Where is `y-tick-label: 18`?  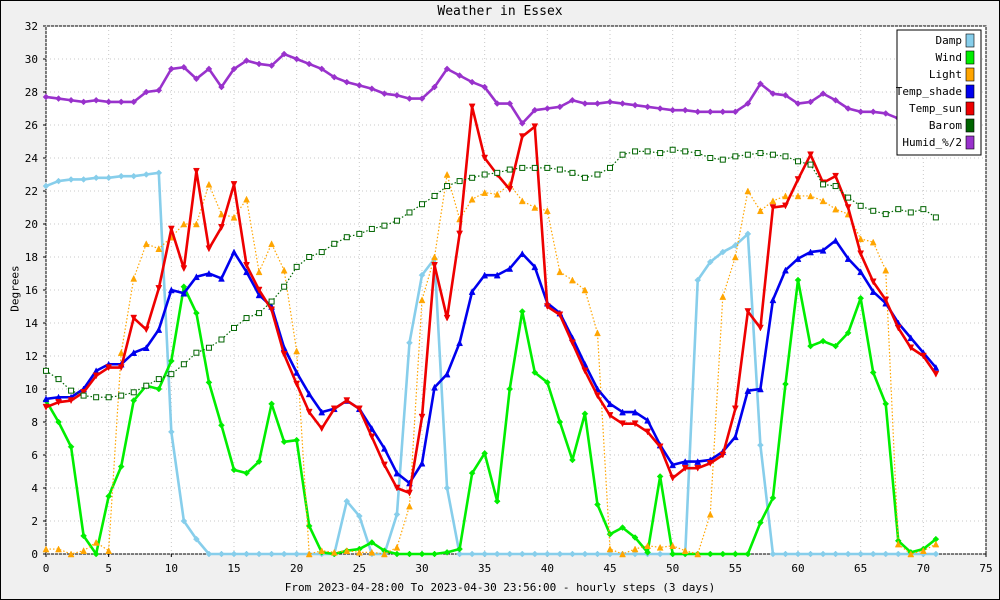
y-tick-label: 18 is located at coordinates (31, 257).